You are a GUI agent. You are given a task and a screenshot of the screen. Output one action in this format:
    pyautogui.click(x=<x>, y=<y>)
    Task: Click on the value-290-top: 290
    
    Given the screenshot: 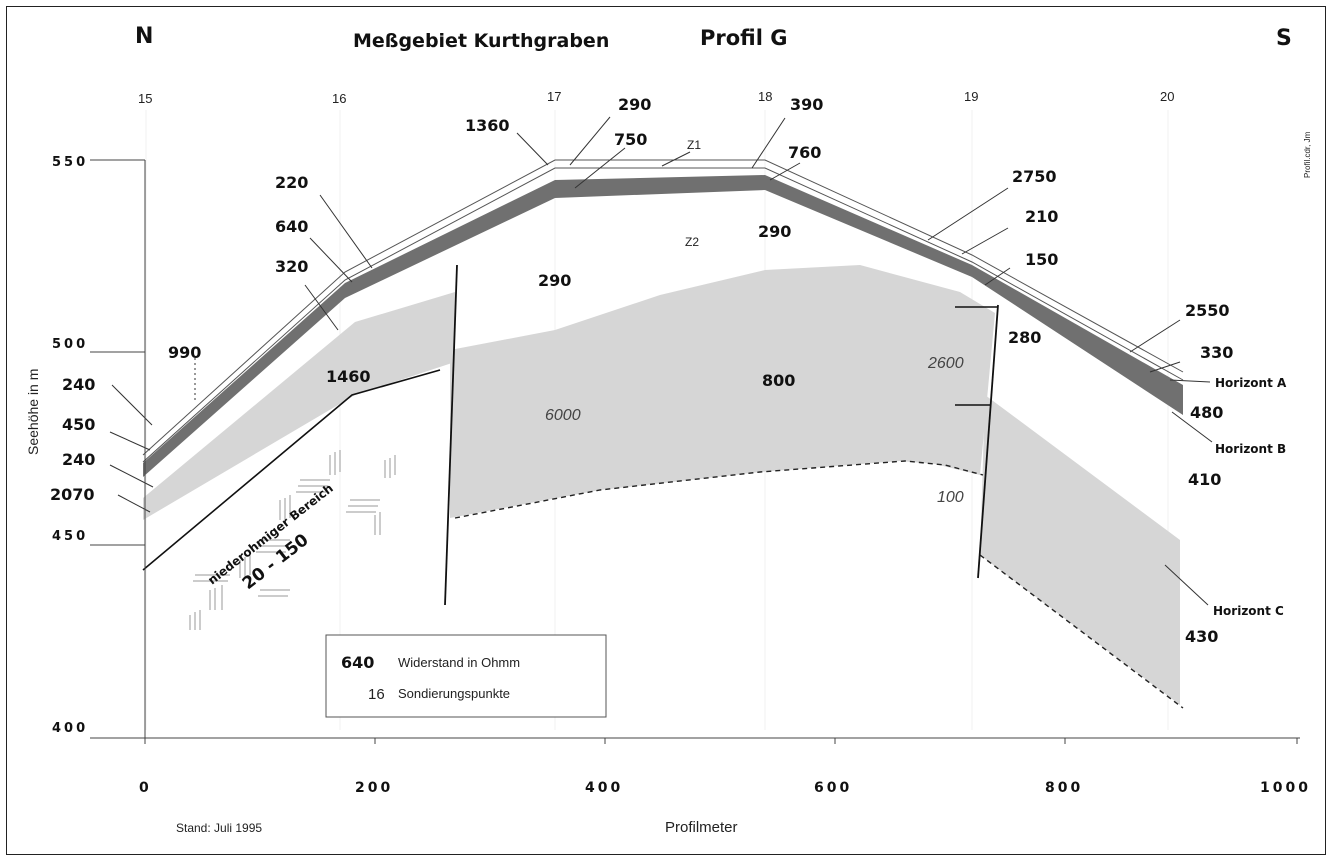 What is the action you would take?
    pyautogui.click(x=634, y=104)
    